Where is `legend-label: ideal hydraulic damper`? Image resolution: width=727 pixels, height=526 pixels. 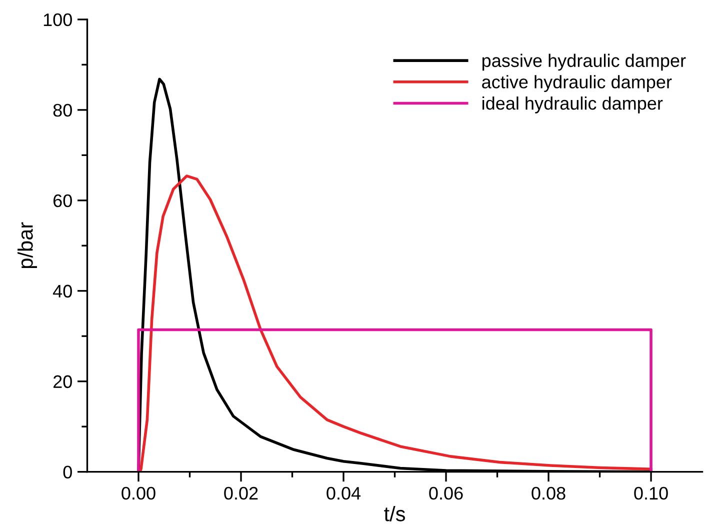 legend-label: ideal hydraulic damper is located at coordinates (572, 105).